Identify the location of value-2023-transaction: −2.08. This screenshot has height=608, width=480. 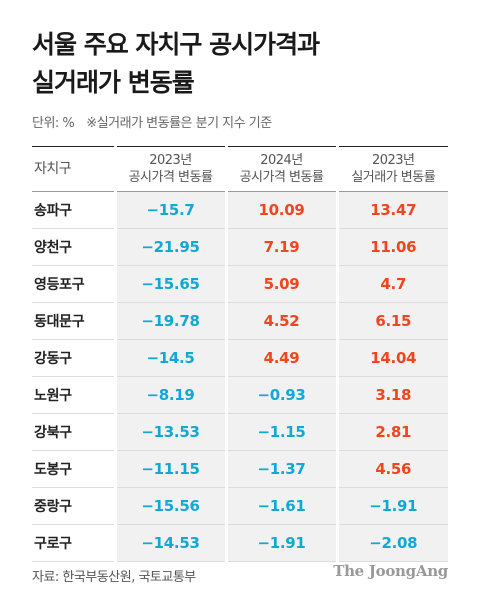
(391, 543).